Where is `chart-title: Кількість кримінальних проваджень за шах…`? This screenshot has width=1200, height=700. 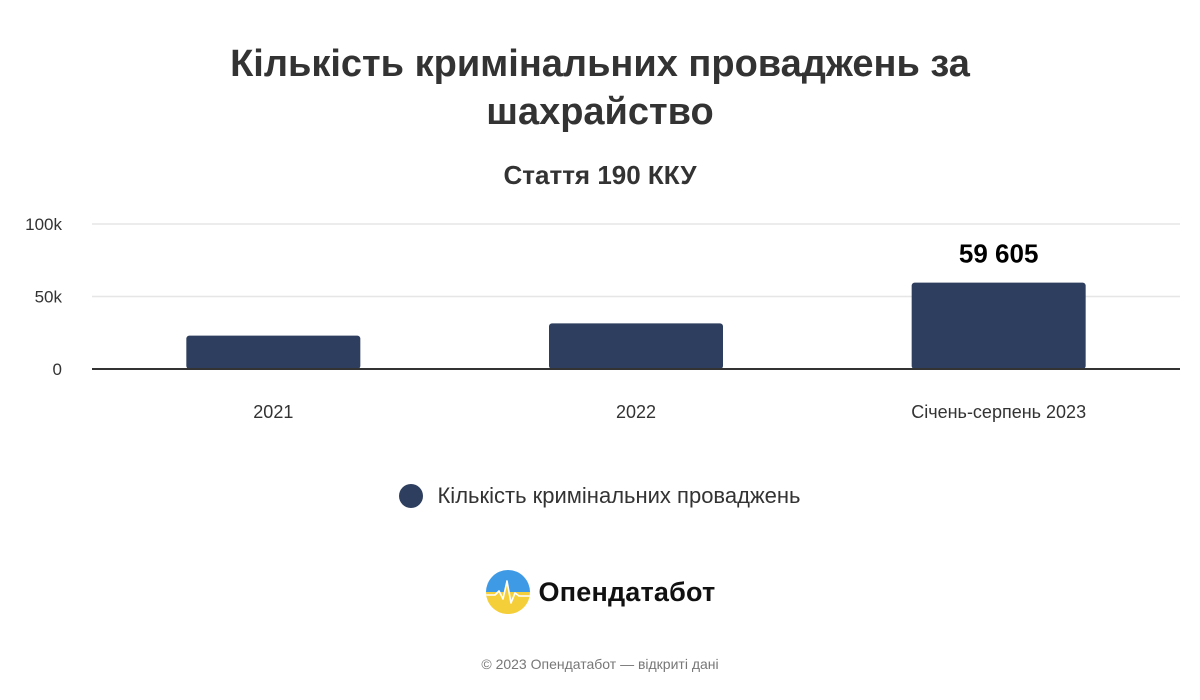
chart-title: Кількість кримінальних проваджень за шах… is located at coordinates (600, 88).